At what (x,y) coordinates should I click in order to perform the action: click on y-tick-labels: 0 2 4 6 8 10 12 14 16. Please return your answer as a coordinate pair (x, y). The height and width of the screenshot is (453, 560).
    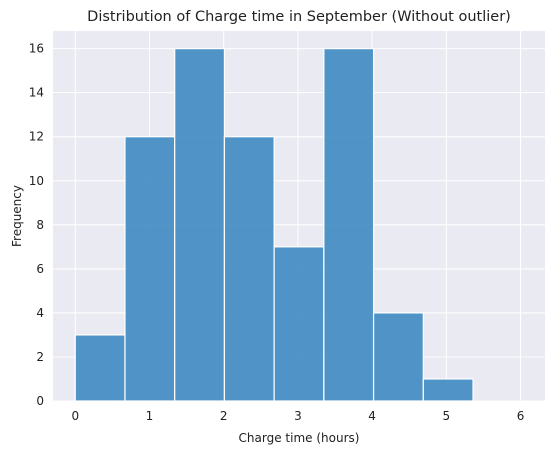
    Looking at the image, I should click on (36, 225).